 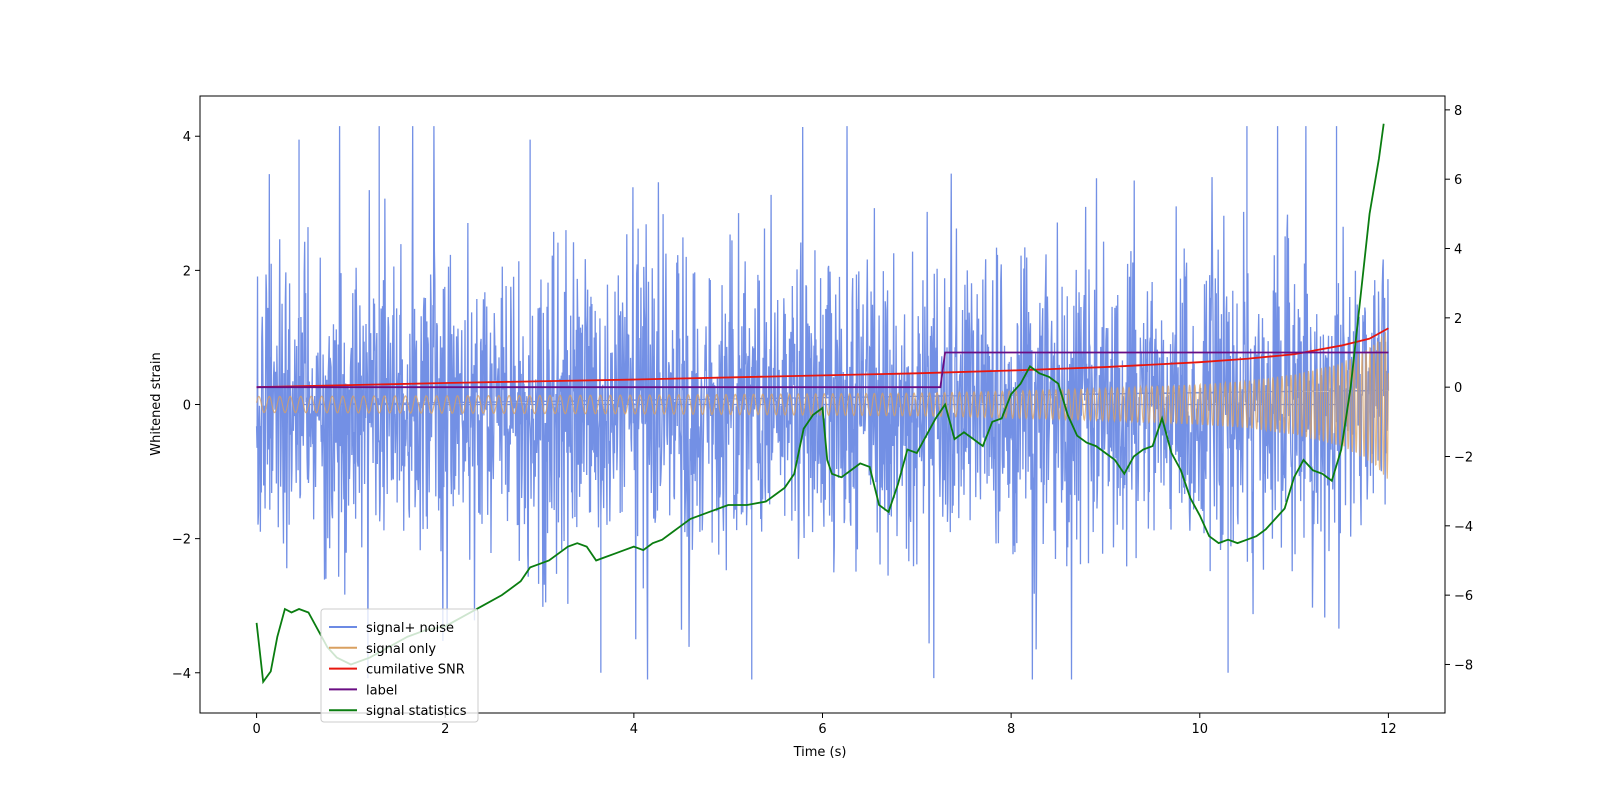 What do you see at coordinates (634, 729) in the screenshot?
I see `x-tick-label: 4` at bounding box center [634, 729].